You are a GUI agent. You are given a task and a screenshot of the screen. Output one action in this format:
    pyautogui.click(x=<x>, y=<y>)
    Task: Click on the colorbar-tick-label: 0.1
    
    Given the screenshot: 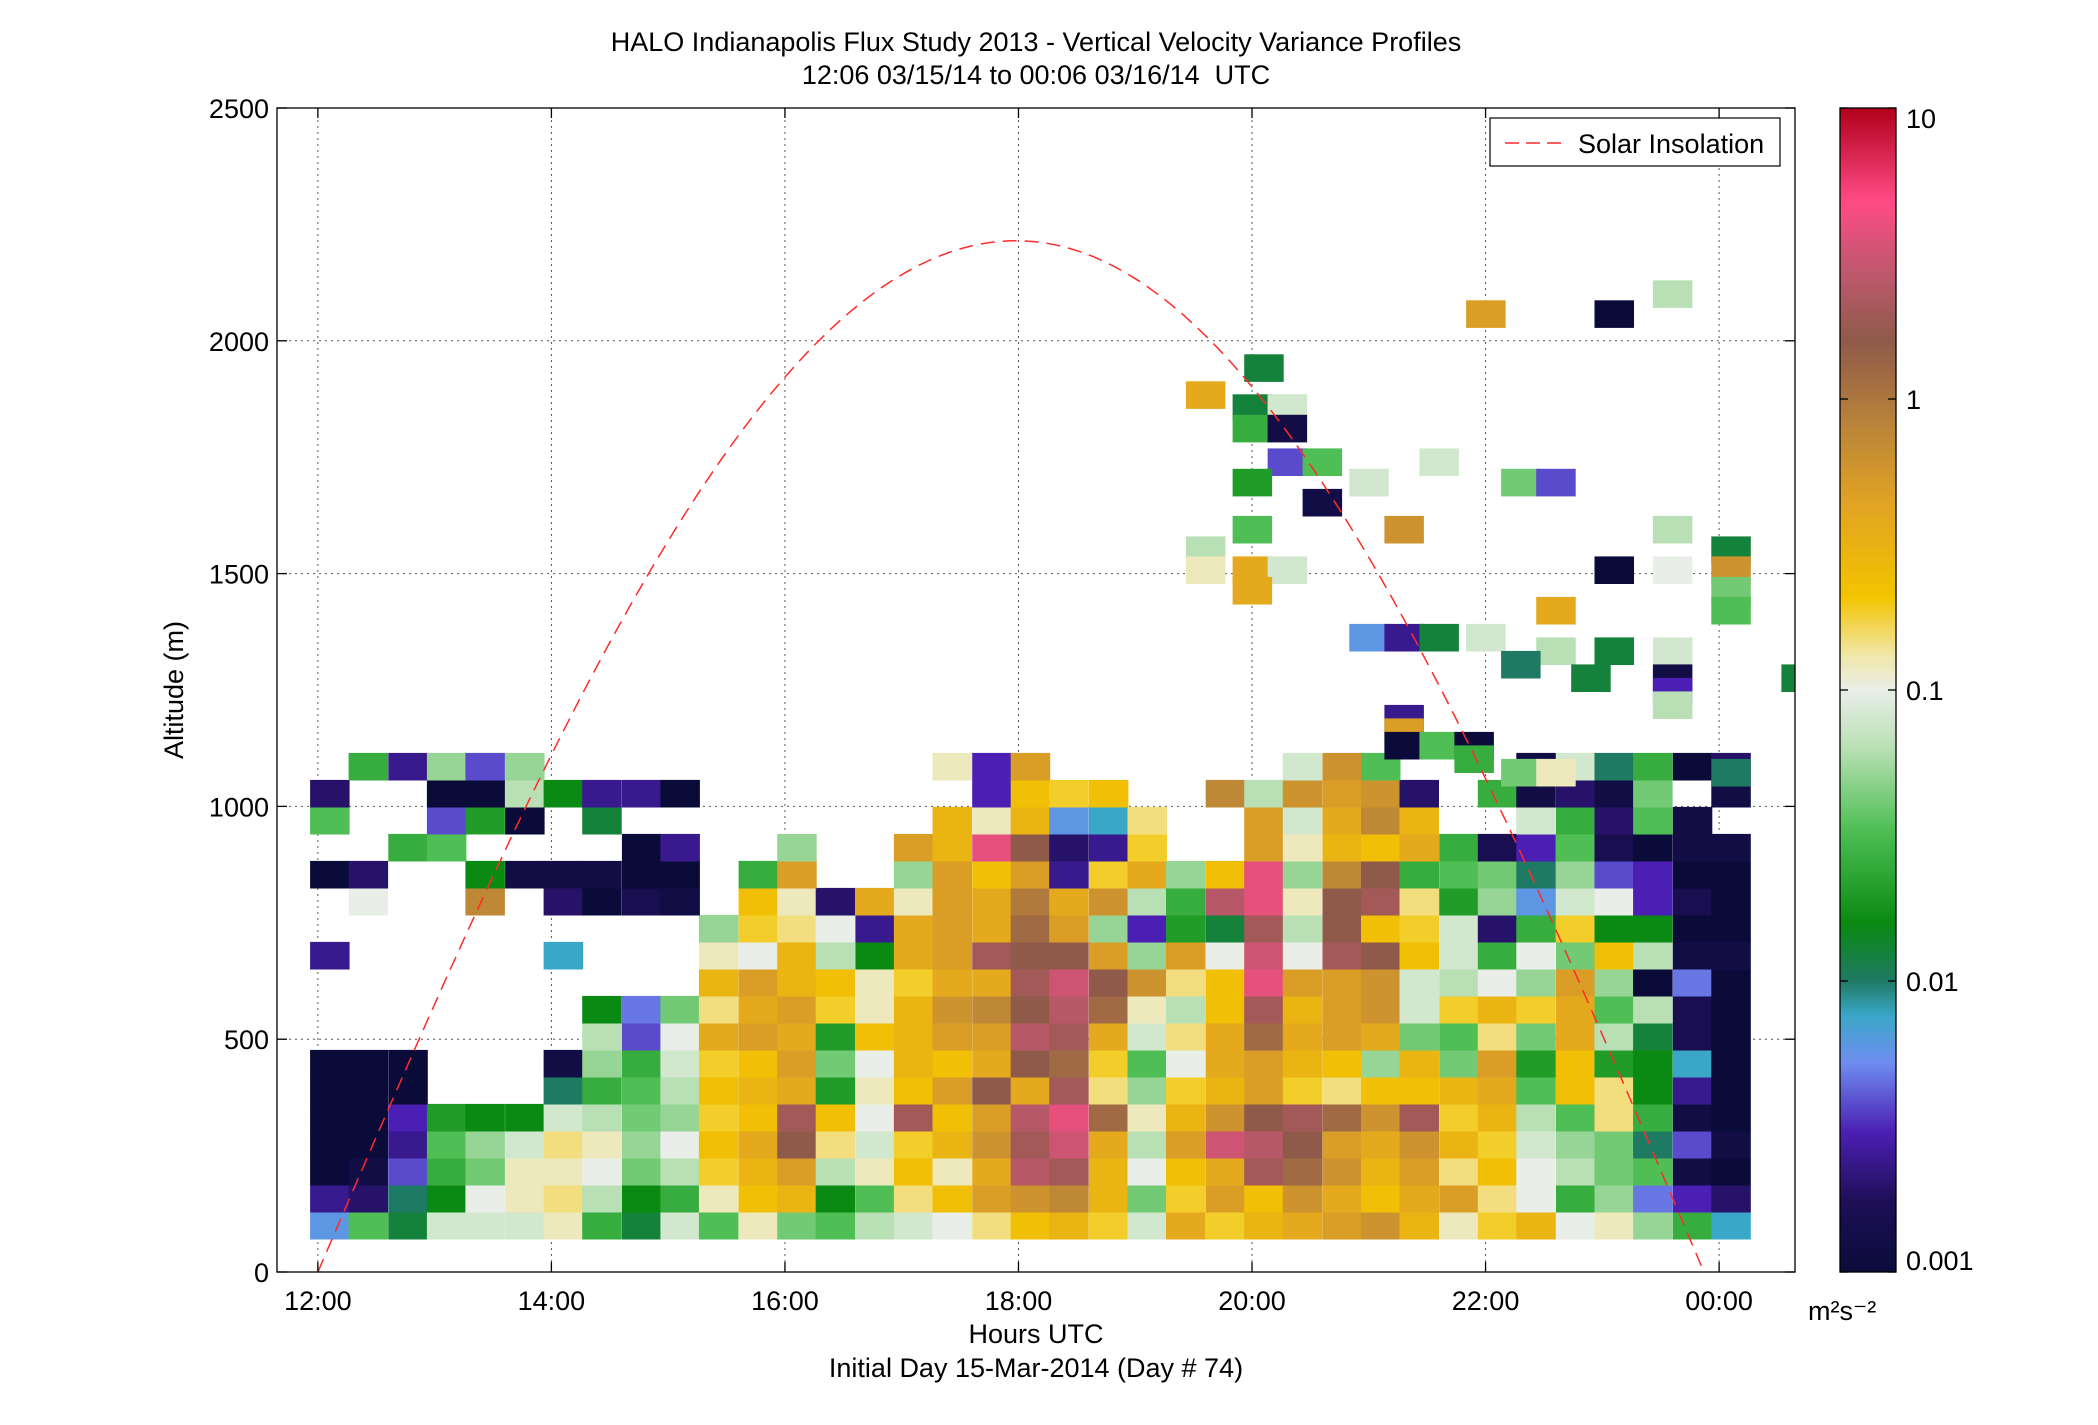 What is the action you would take?
    pyautogui.click(x=1925, y=691)
    